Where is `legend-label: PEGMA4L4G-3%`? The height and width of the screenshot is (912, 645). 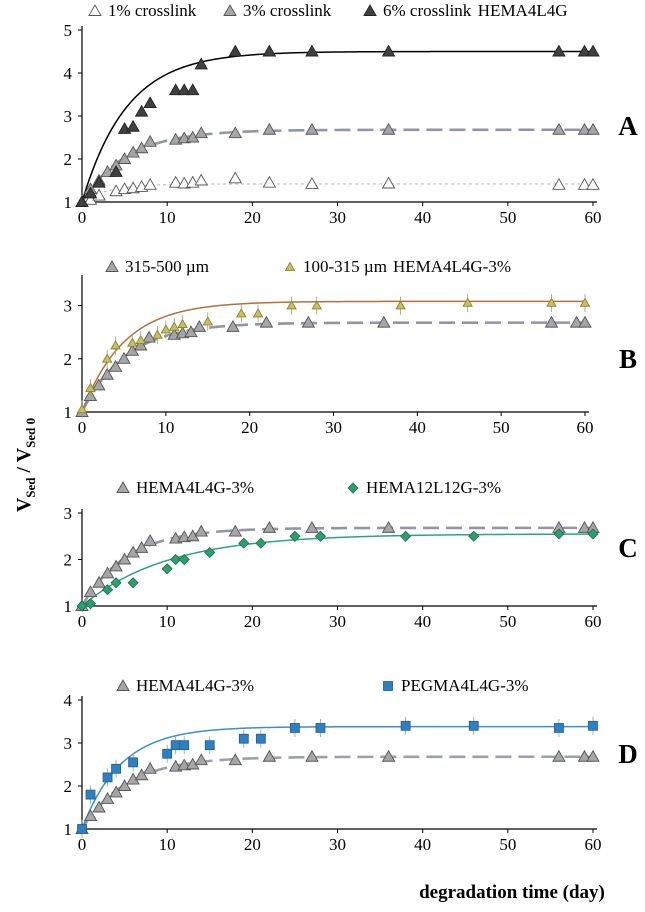
legend-label: PEGMA4L4G-3% is located at coordinates (465, 685).